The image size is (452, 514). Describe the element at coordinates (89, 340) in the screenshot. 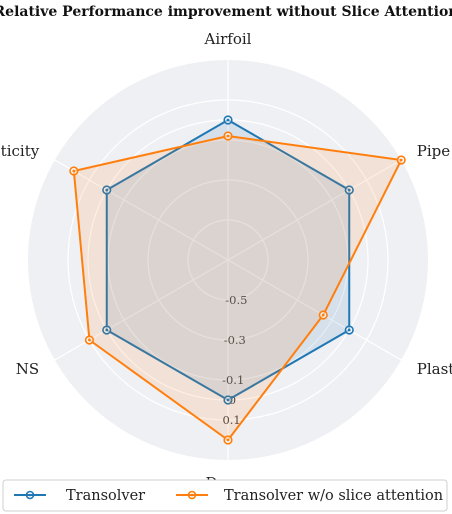

I see `data-point-center-transolver-w-o-slice-attention-ns` at that location.